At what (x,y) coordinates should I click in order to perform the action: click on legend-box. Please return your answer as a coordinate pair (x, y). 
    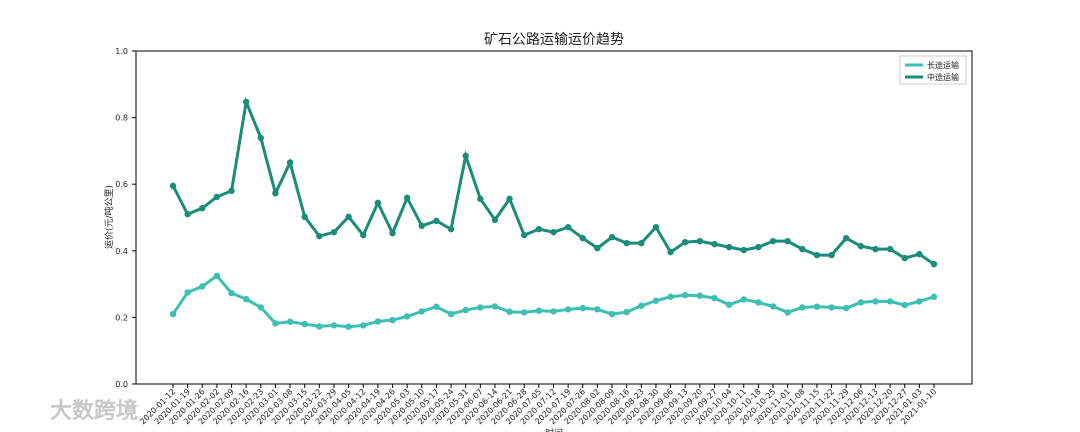
    Looking at the image, I should click on (933, 70).